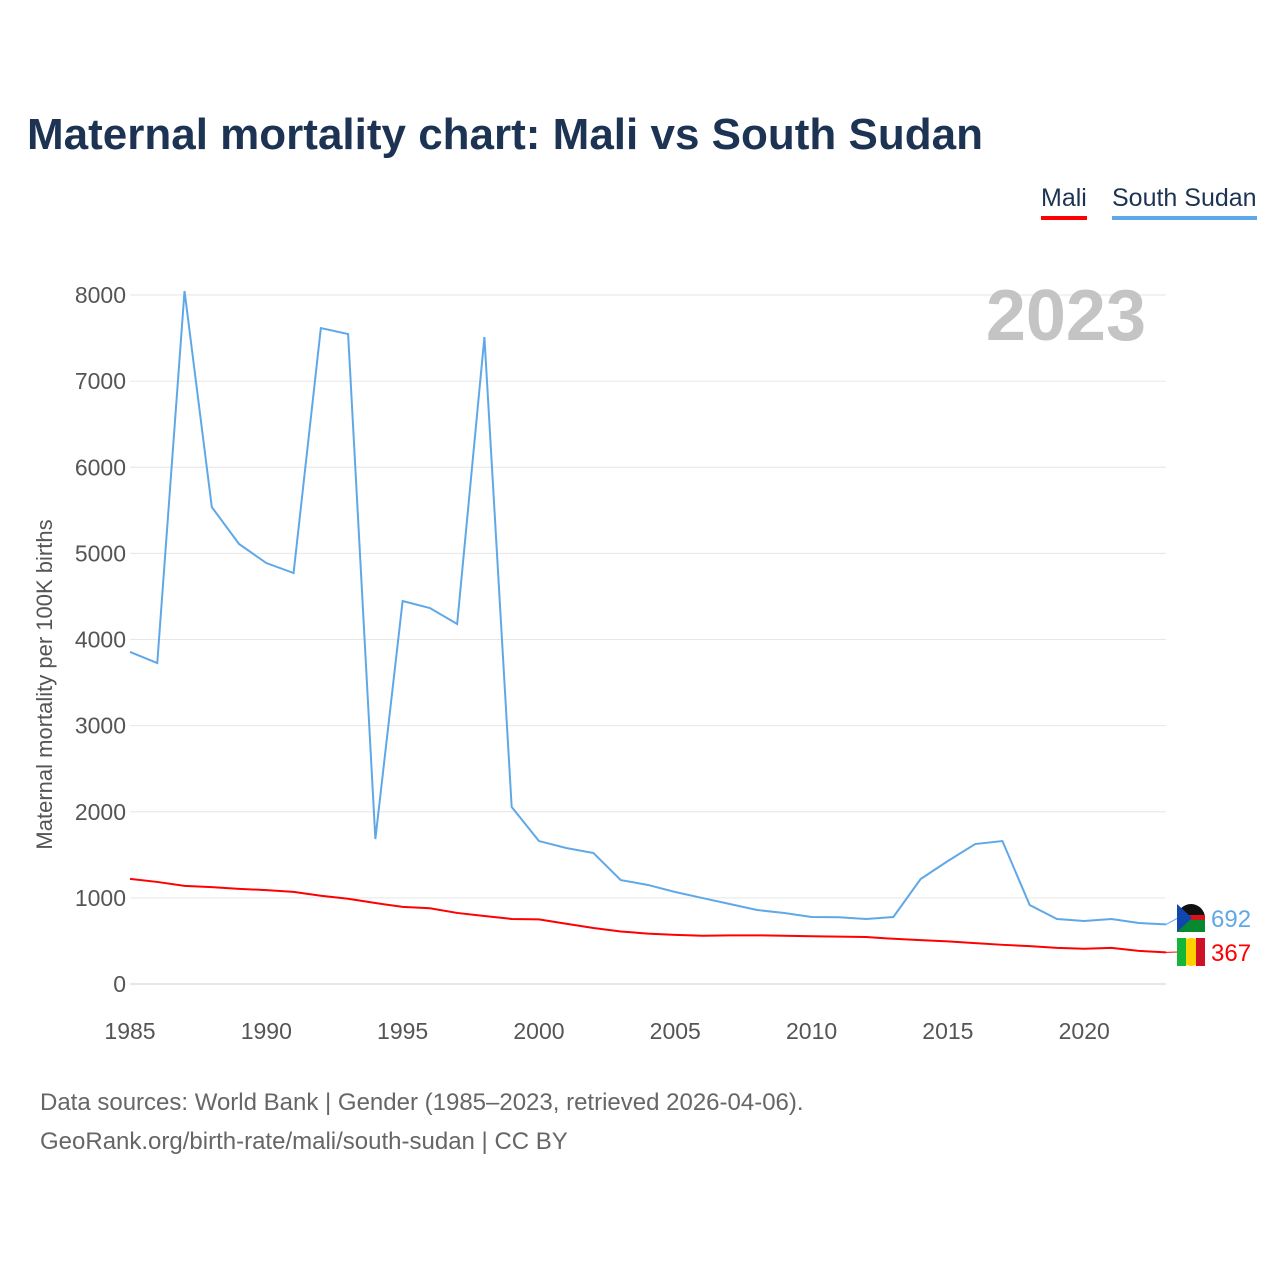 This screenshot has height=1280, width=1280. Describe the element at coordinates (119, 984) in the screenshot. I see `y-tick-label: 0` at that location.